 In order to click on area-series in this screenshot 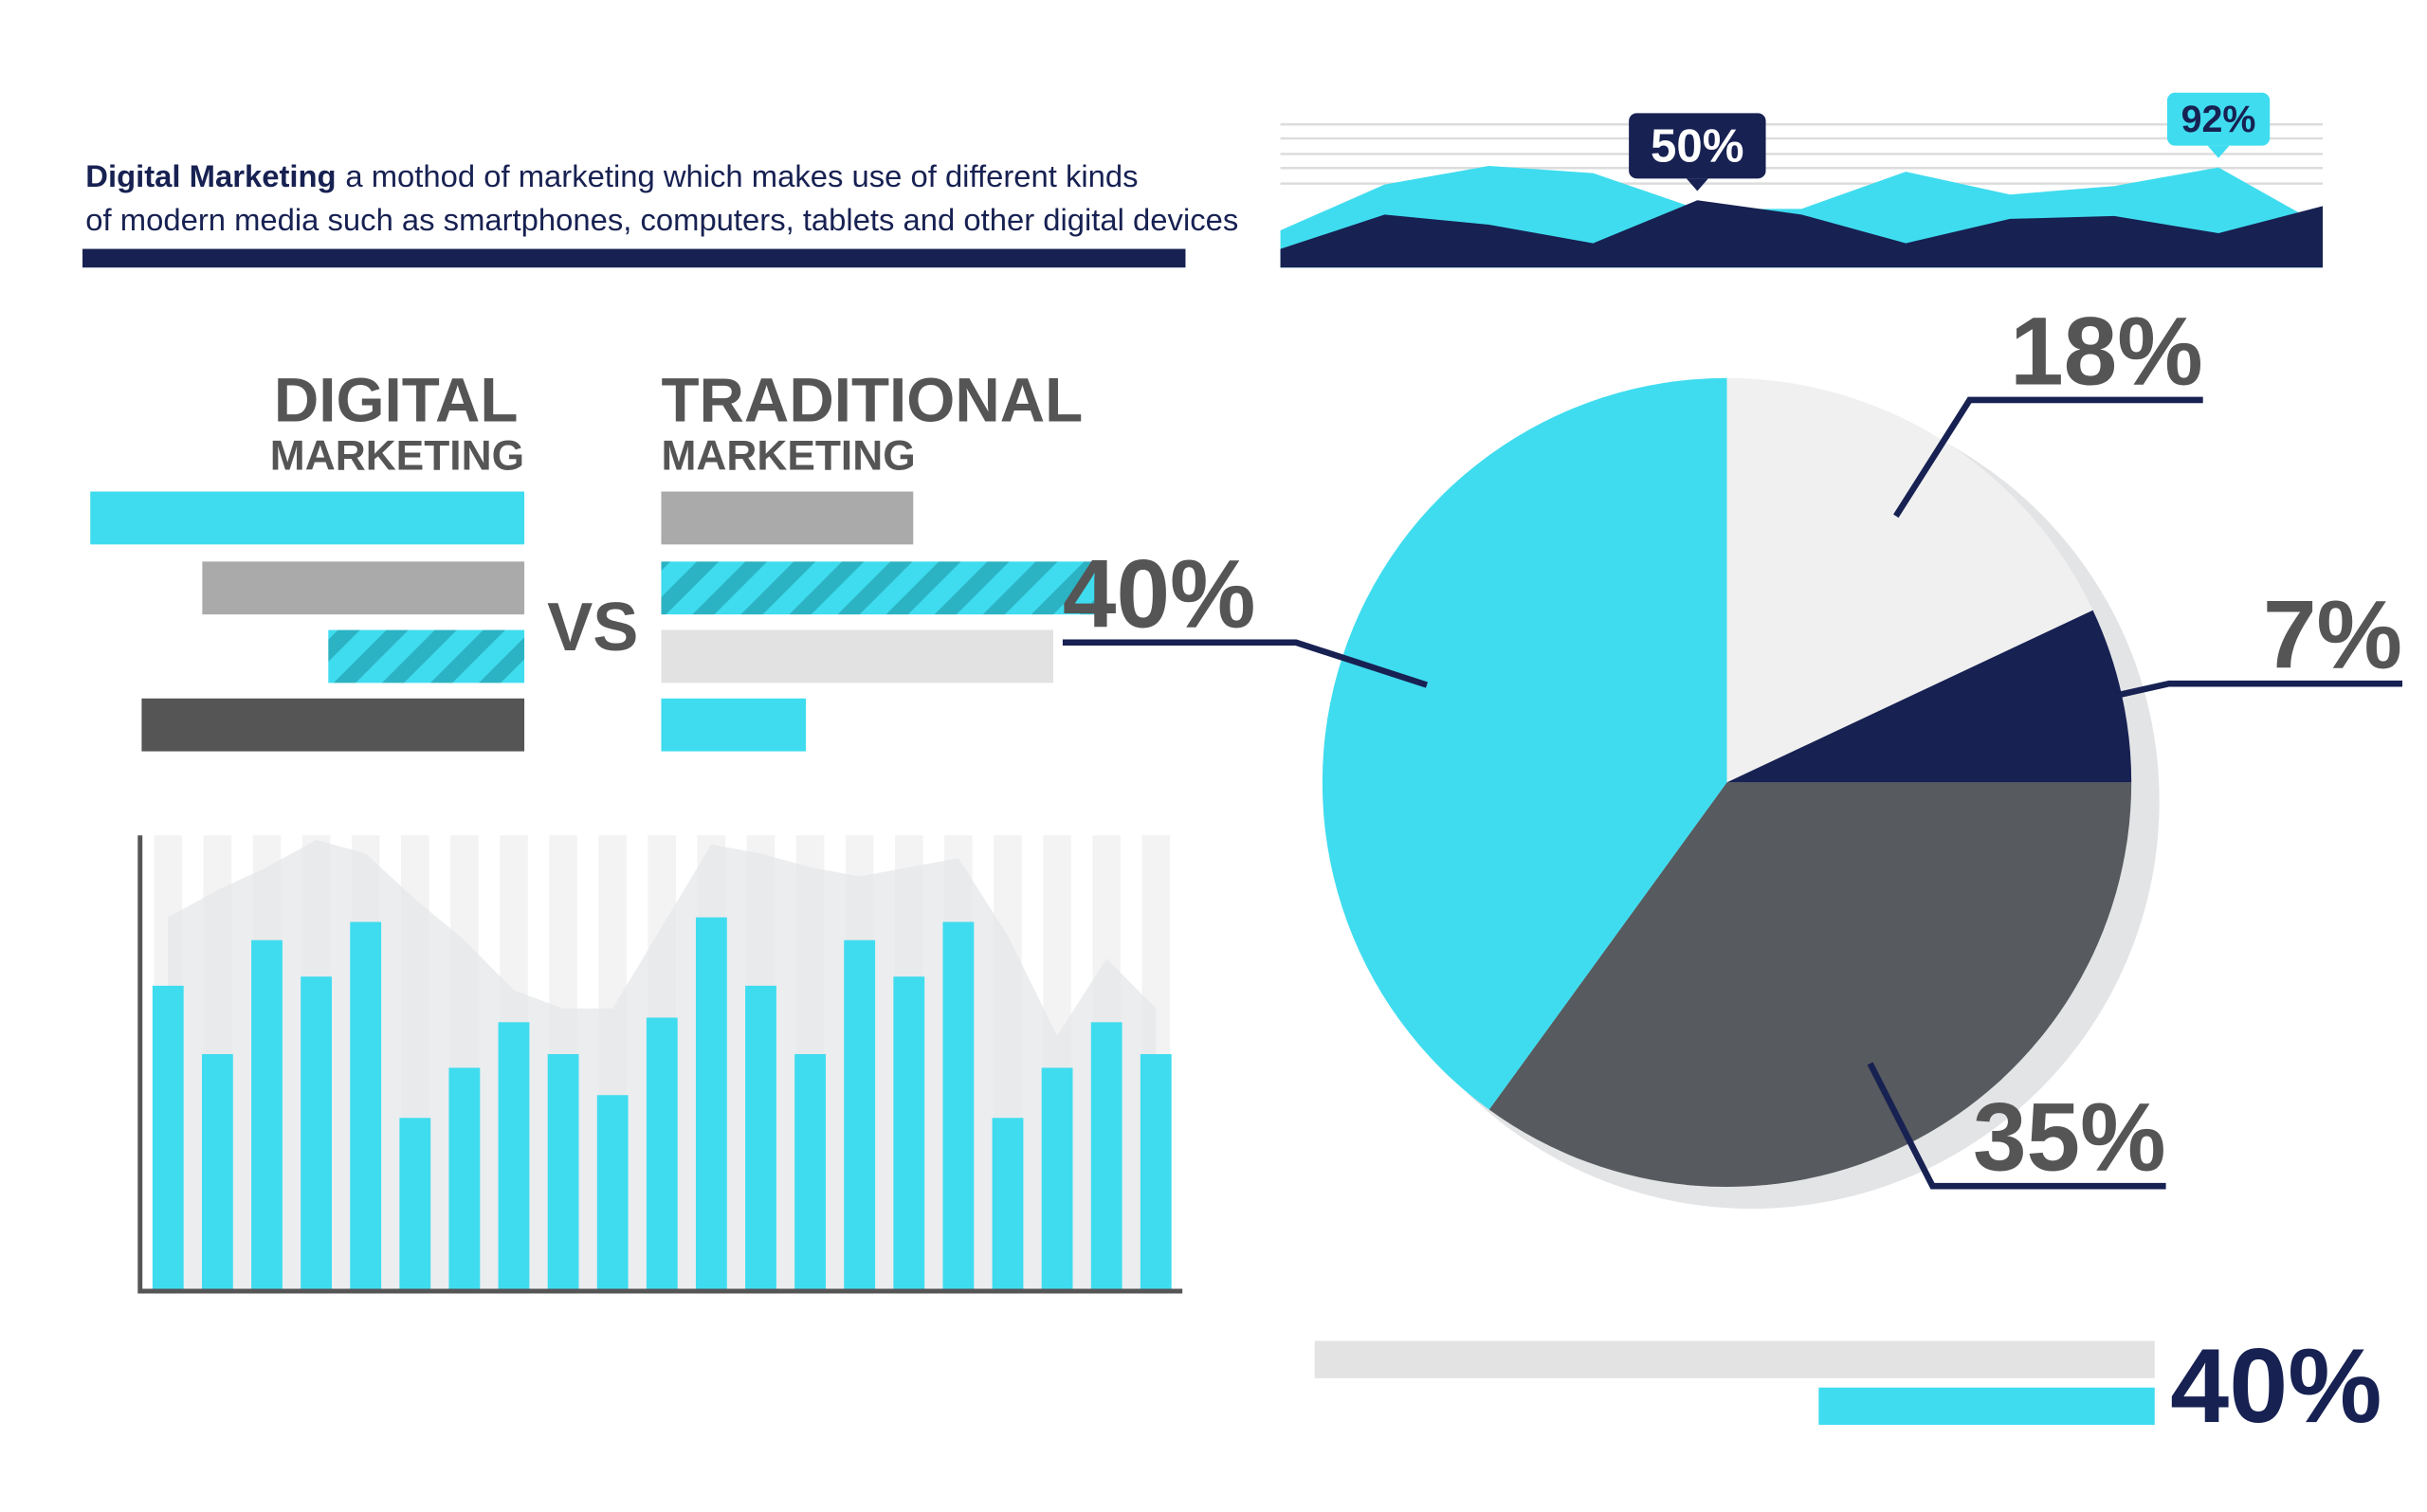, I will do `click(1801, 234)`.